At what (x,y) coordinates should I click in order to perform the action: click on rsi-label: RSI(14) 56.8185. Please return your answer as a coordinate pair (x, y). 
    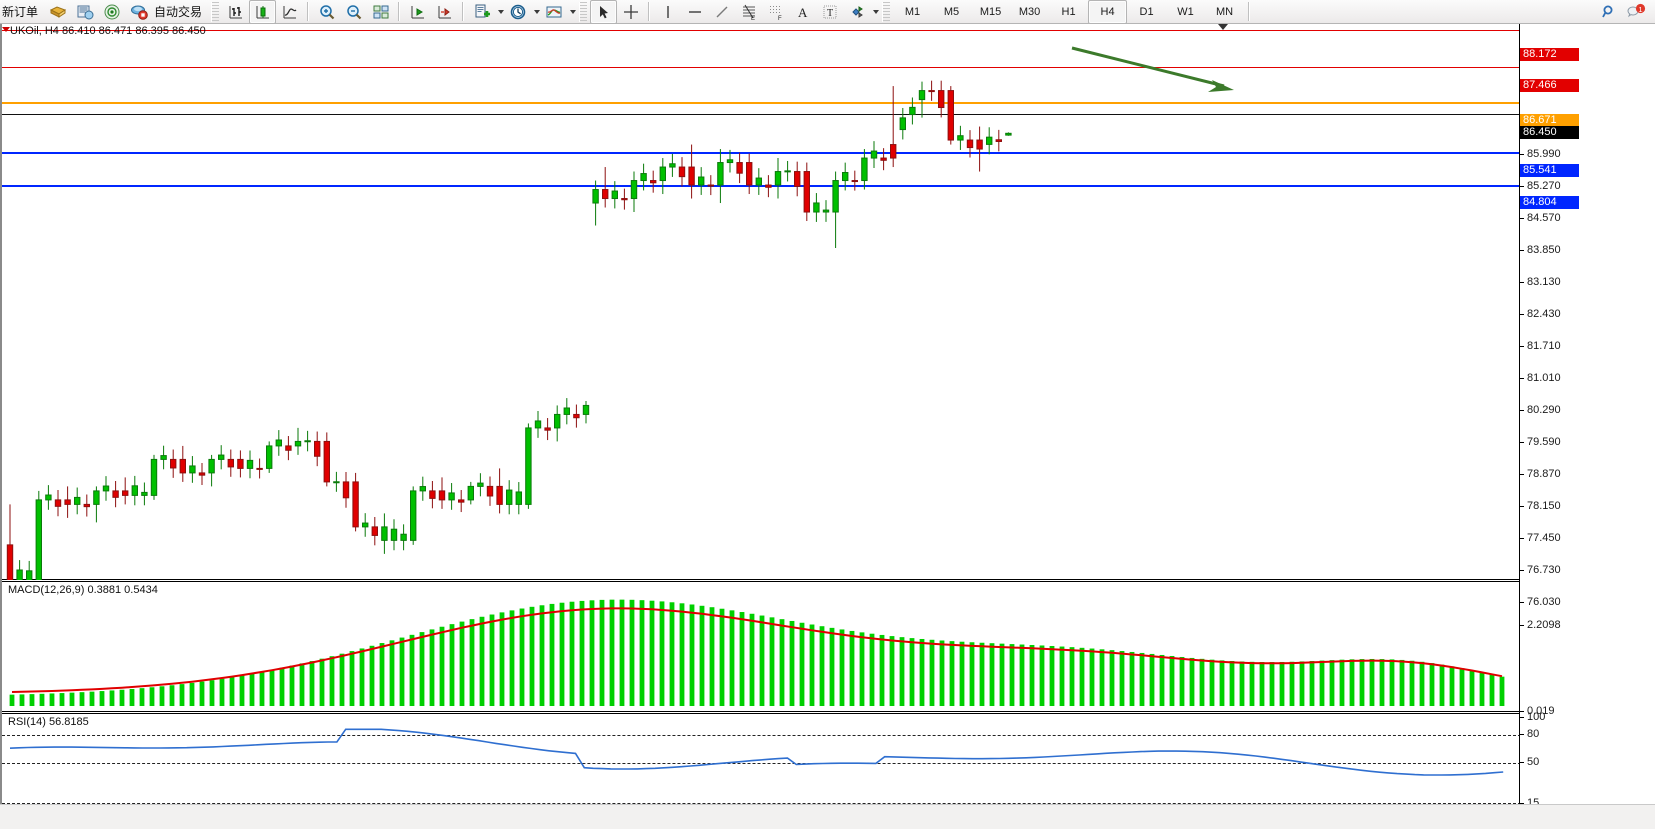
    Looking at the image, I should click on (50, 722).